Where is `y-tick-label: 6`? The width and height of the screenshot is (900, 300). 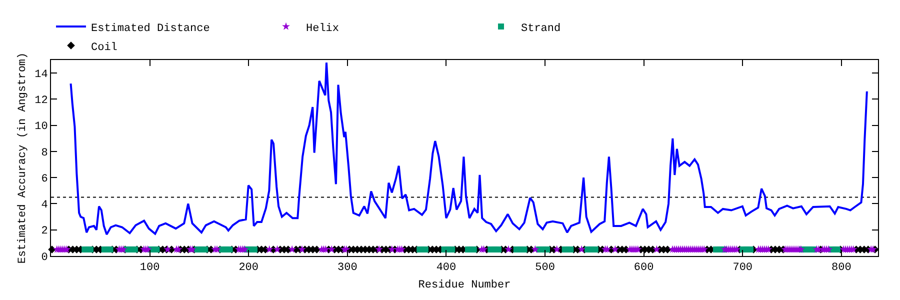
y-tick-label: 6 is located at coordinates (44, 179).